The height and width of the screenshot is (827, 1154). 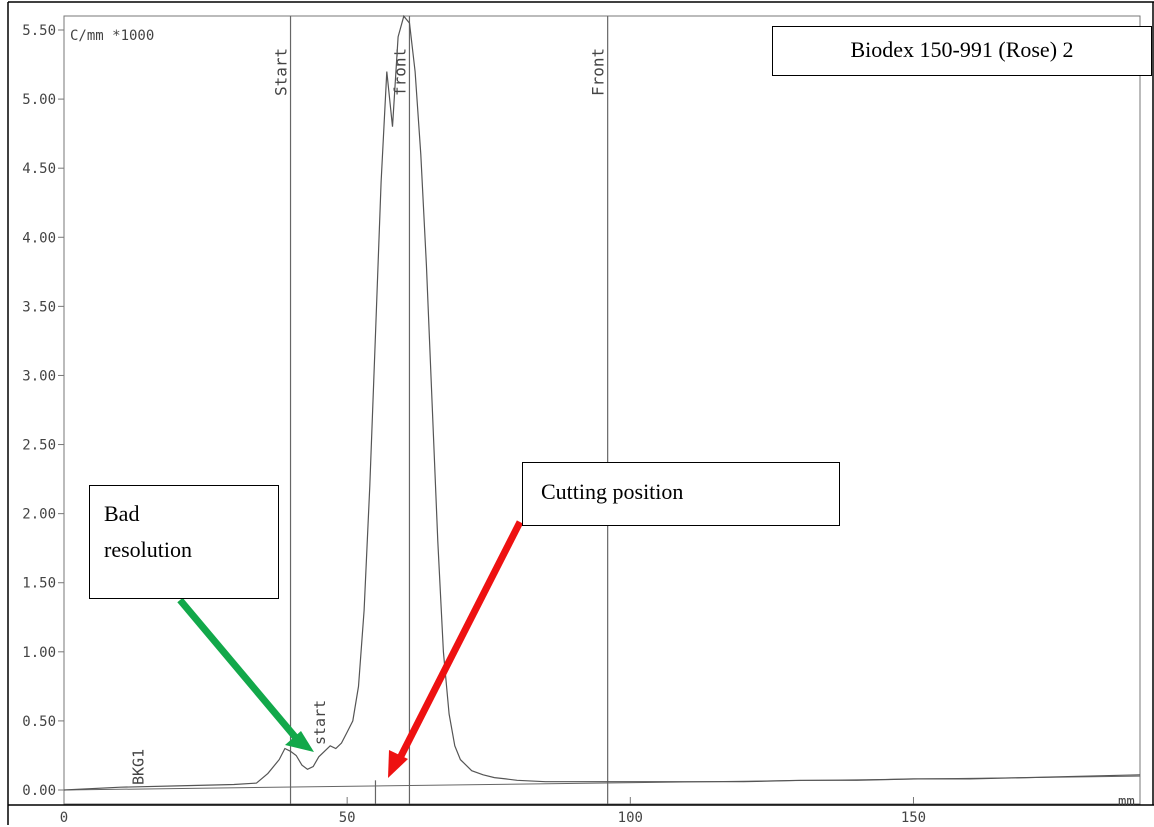 I want to click on y-tick-label: 2.50, so click(x=39, y=446).